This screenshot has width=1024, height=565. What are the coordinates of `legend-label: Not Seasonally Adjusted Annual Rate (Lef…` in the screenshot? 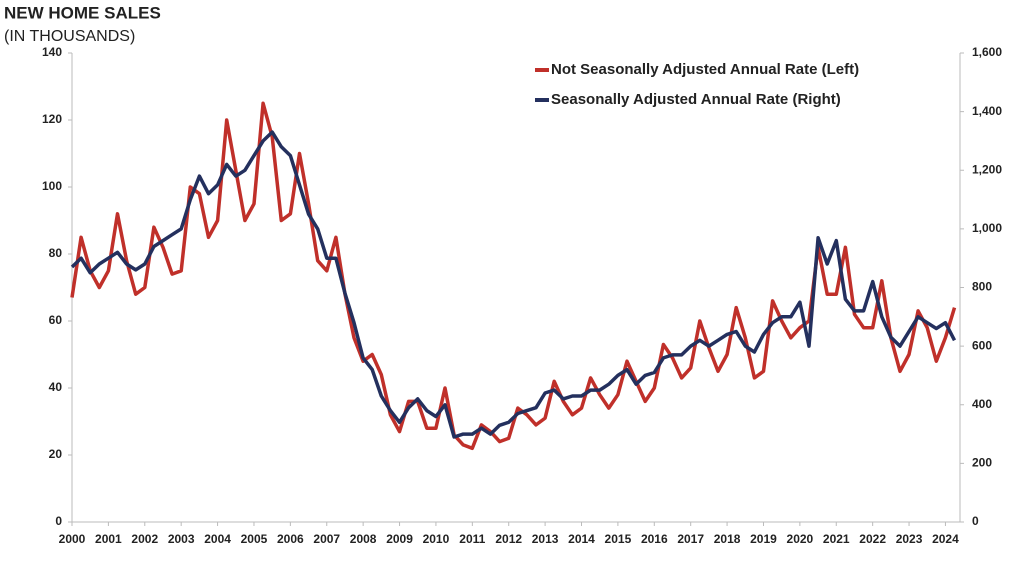 It's located at (705, 69).